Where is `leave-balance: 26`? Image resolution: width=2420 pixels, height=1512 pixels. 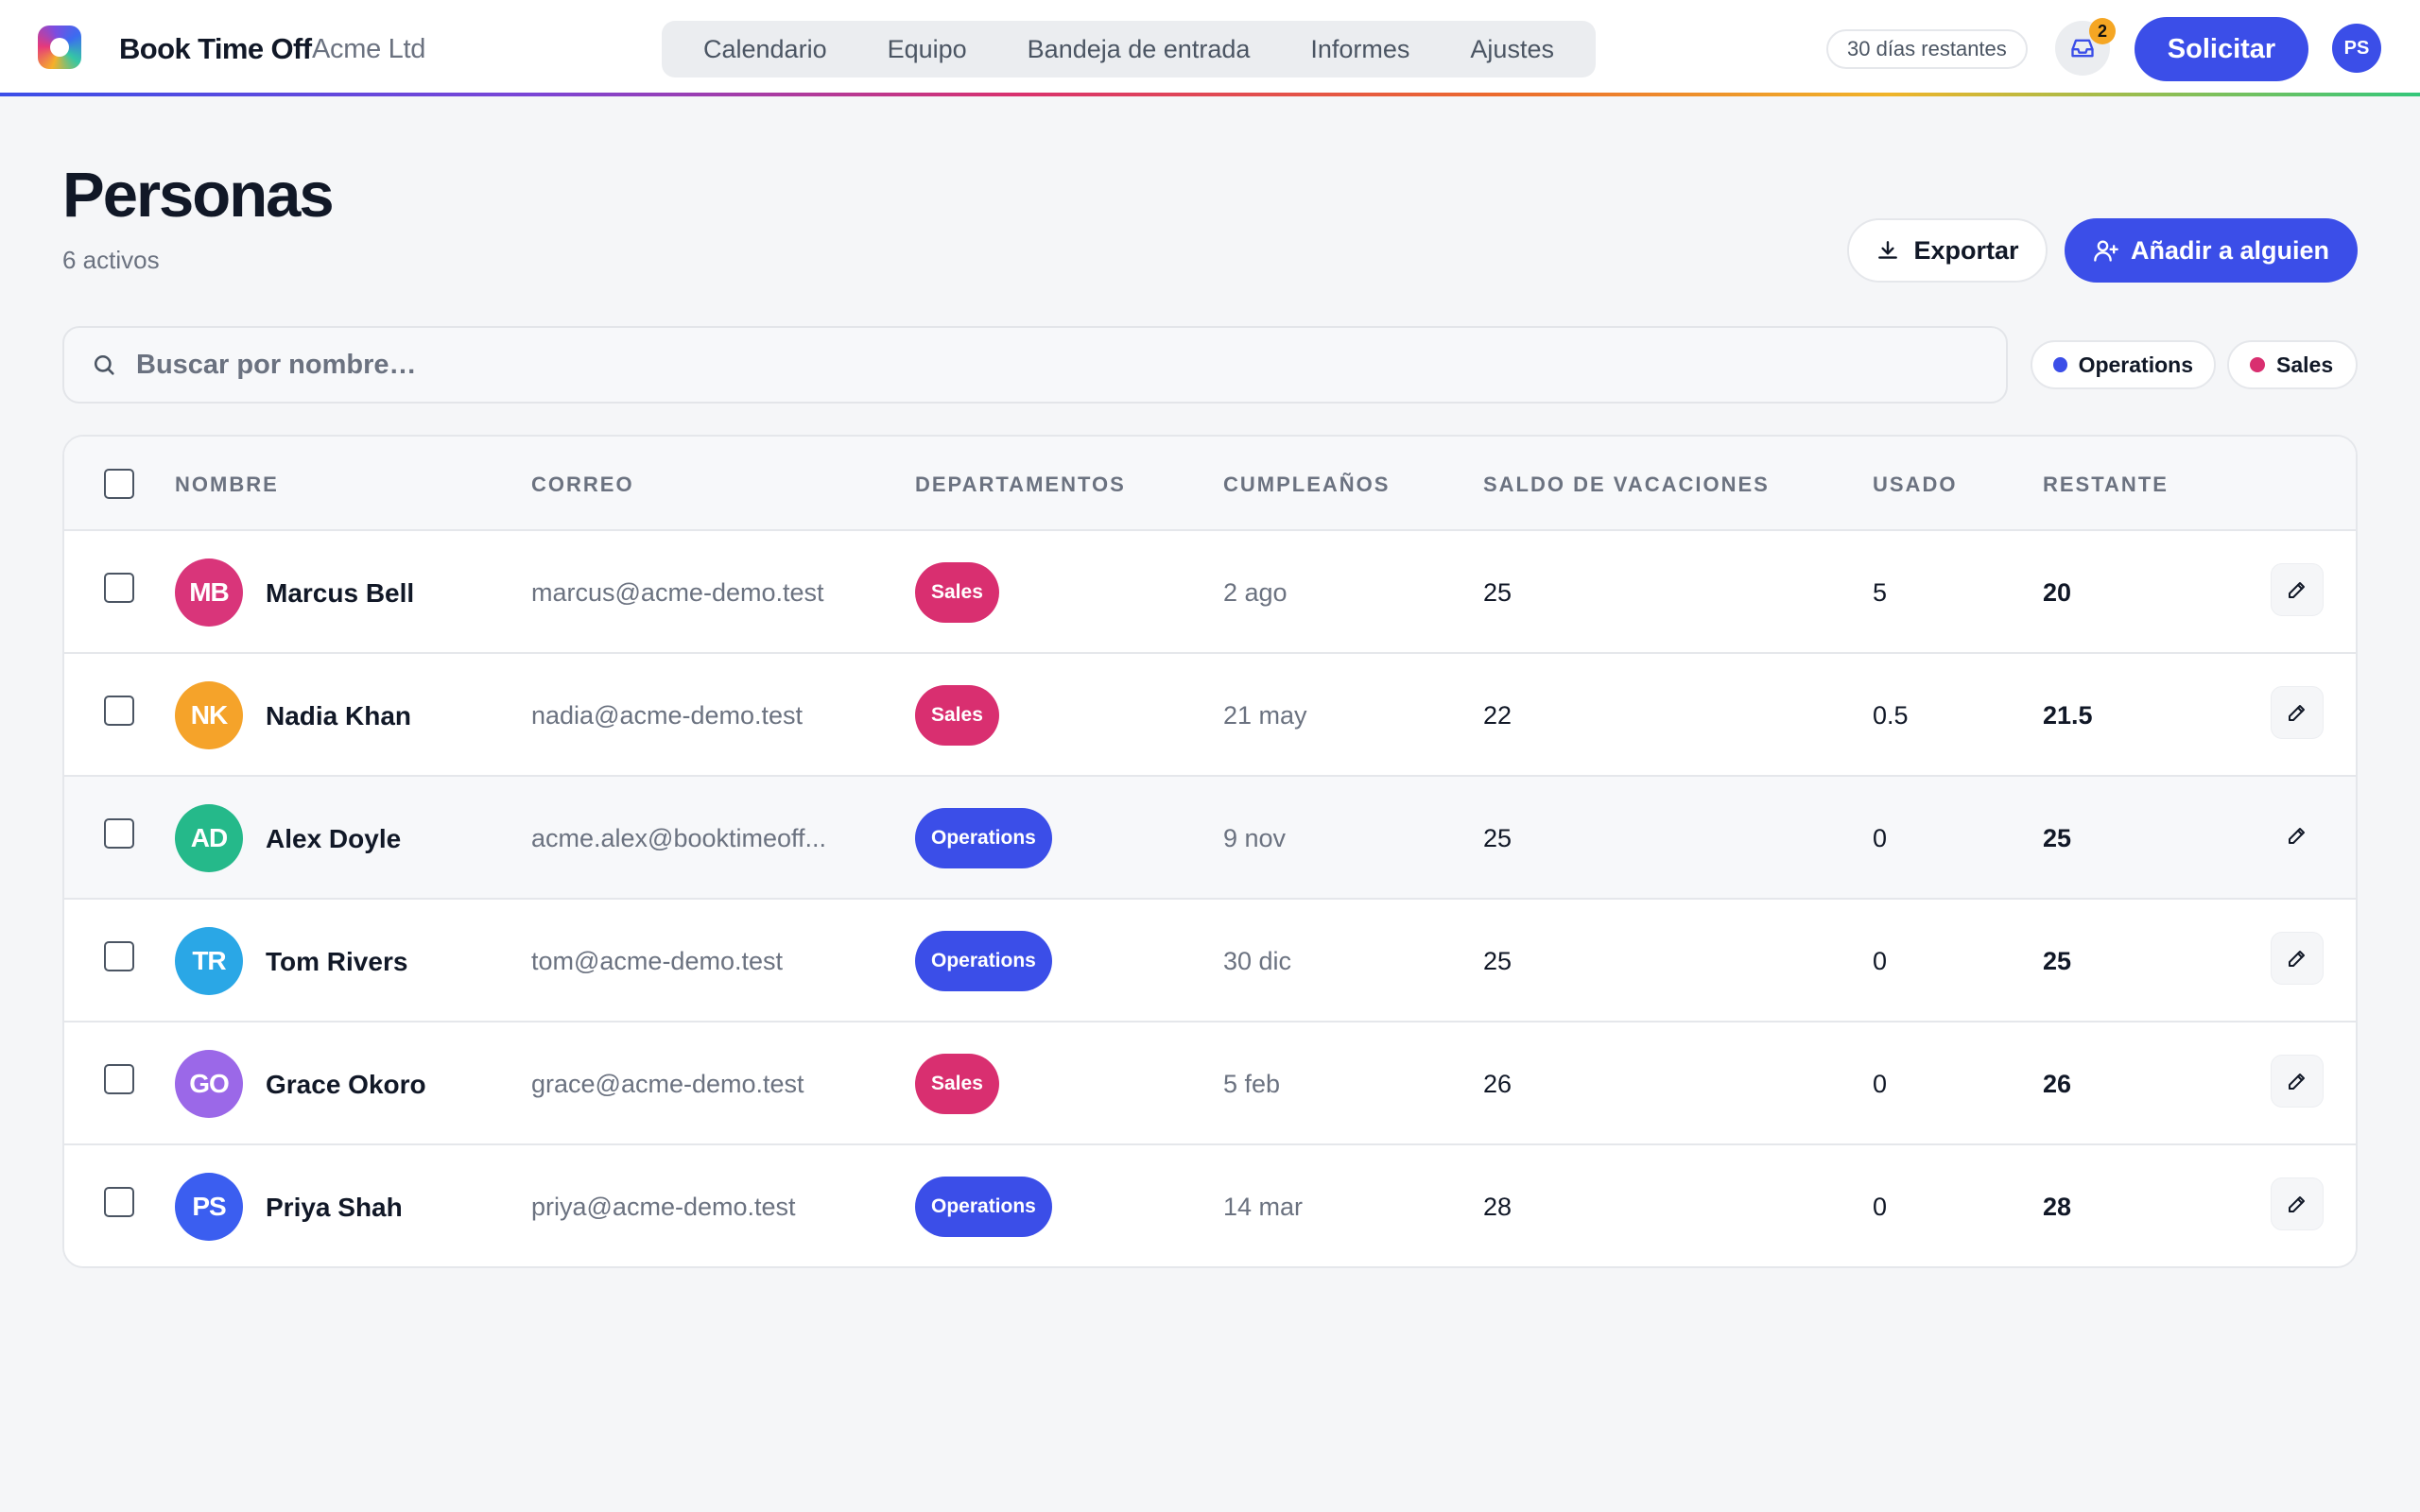
leave-balance: 26 is located at coordinates (1497, 1084).